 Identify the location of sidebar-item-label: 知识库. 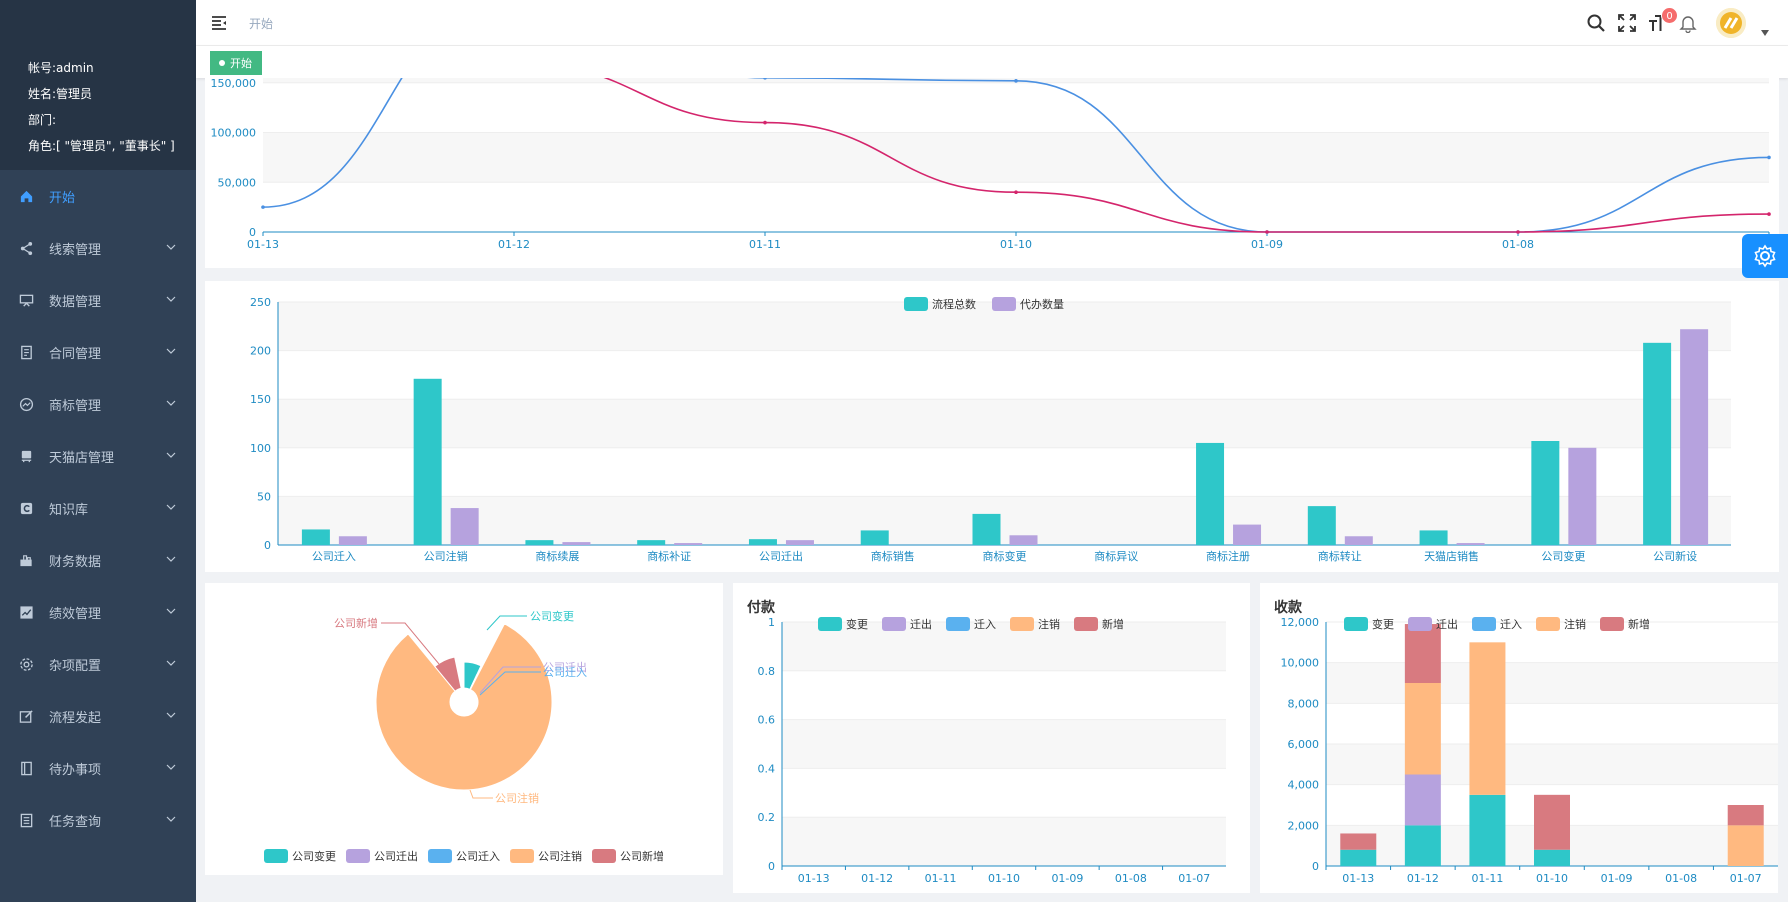
(69, 510).